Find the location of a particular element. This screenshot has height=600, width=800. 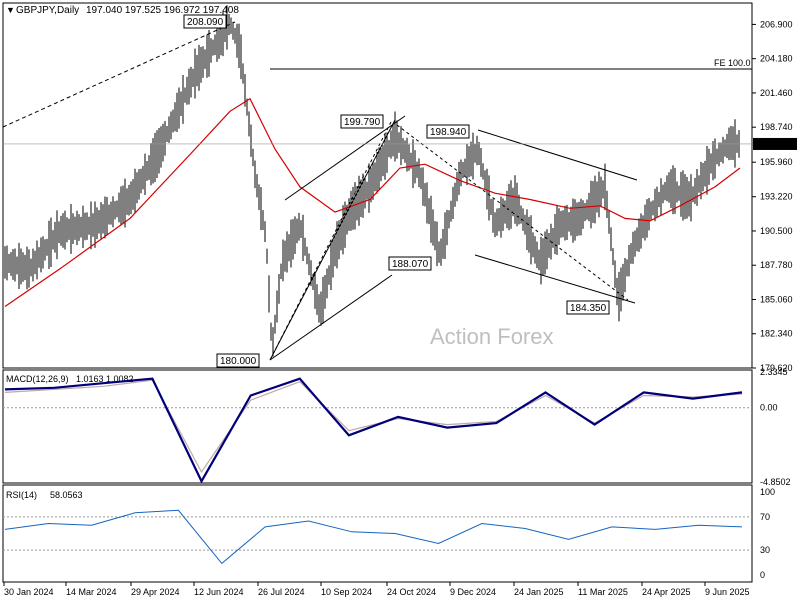

price-y-tick-label: 187.780 is located at coordinates (776, 265).